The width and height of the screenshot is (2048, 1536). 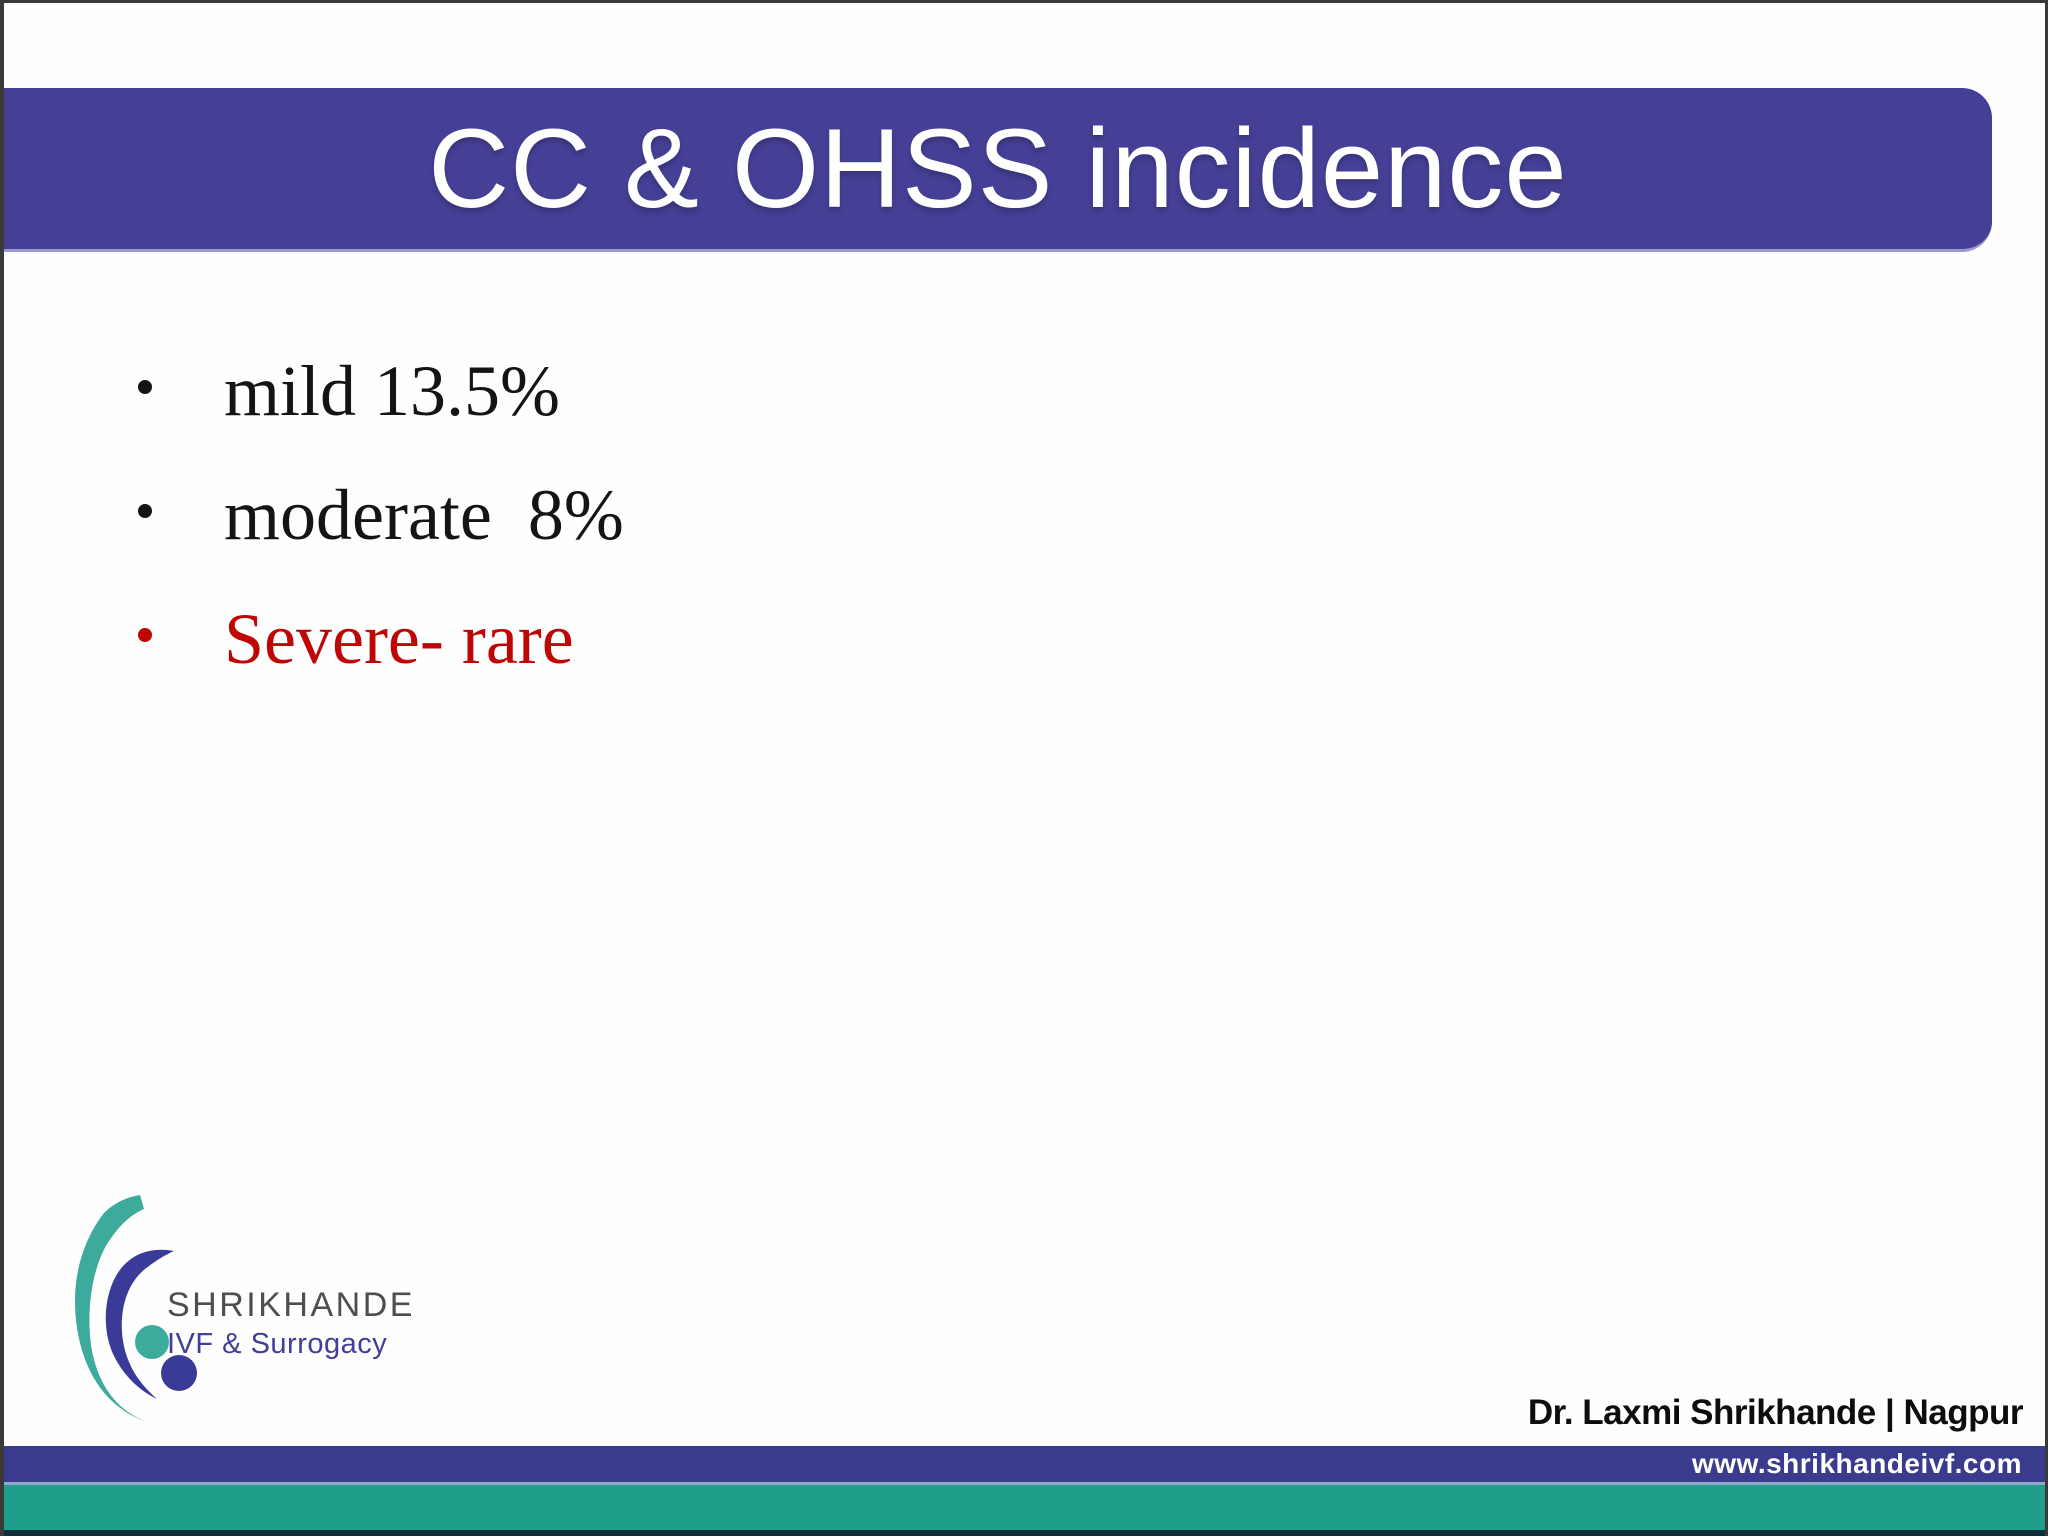 I want to click on slide-title-bar: CC & OHSS incidence, so click(x=998, y=170).